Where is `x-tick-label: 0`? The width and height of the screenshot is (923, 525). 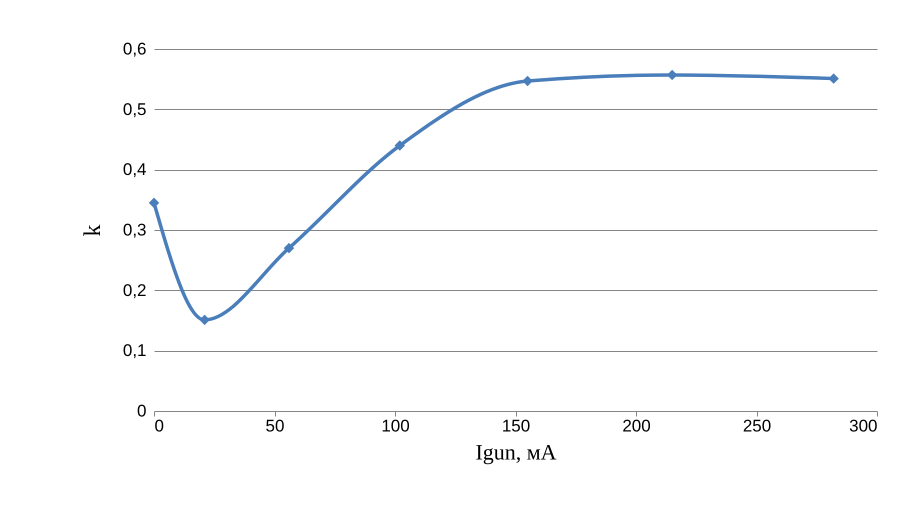
x-tick-label: 0 is located at coordinates (159, 426).